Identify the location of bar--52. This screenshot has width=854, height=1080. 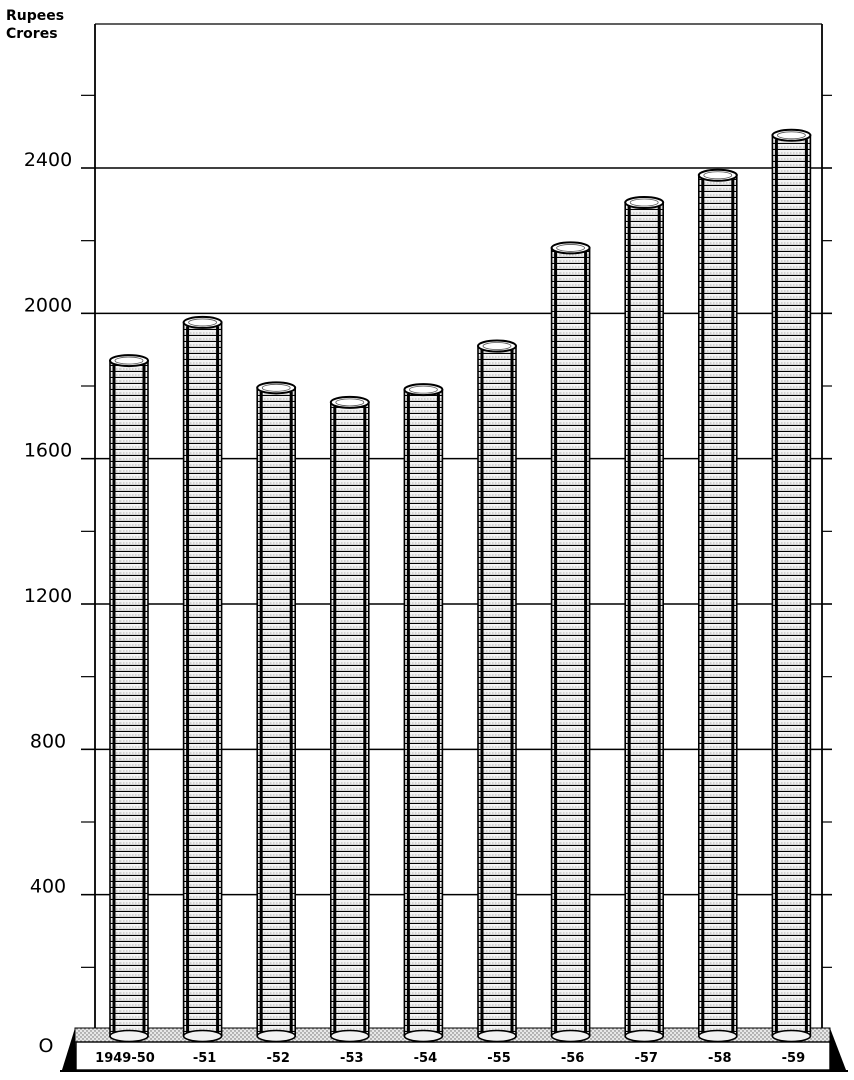
(276, 712).